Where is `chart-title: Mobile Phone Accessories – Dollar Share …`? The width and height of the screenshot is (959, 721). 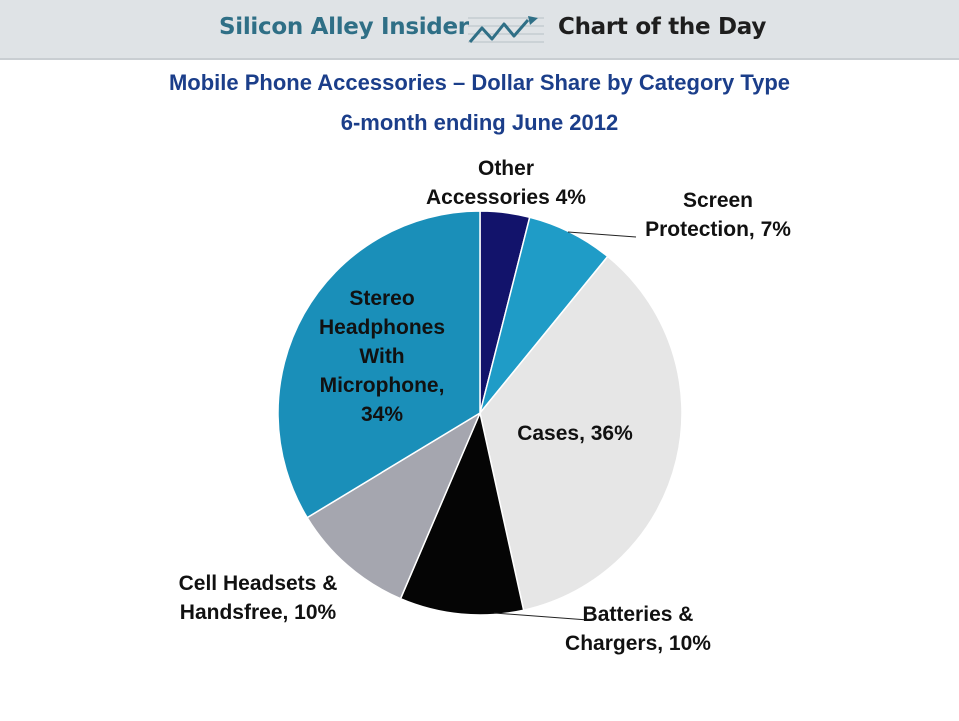
chart-title: Mobile Phone Accessories – Dollar Share … is located at coordinates (479, 82).